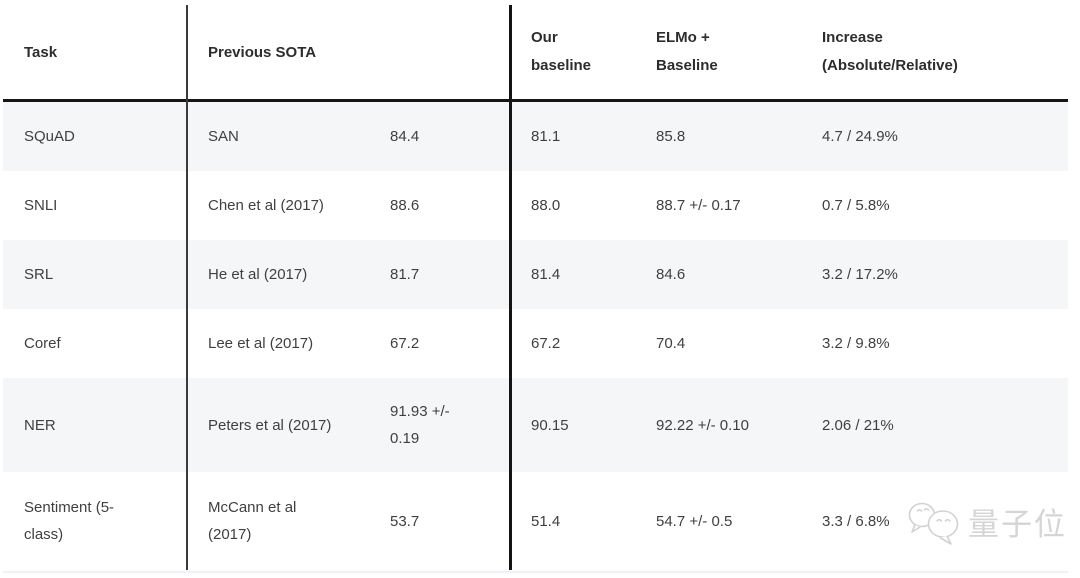  I want to click on column-rule-task, so click(187, 287).